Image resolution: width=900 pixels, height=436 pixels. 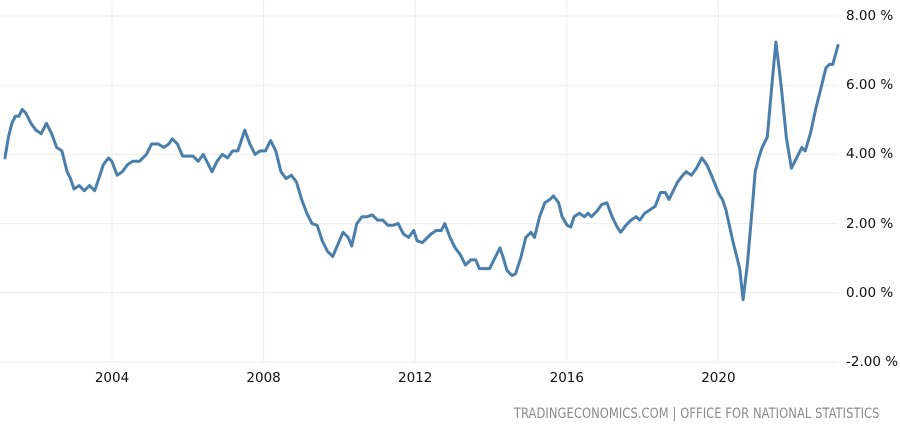 What do you see at coordinates (566, 378) in the screenshot?
I see `x-tick-label: 2016` at bounding box center [566, 378].